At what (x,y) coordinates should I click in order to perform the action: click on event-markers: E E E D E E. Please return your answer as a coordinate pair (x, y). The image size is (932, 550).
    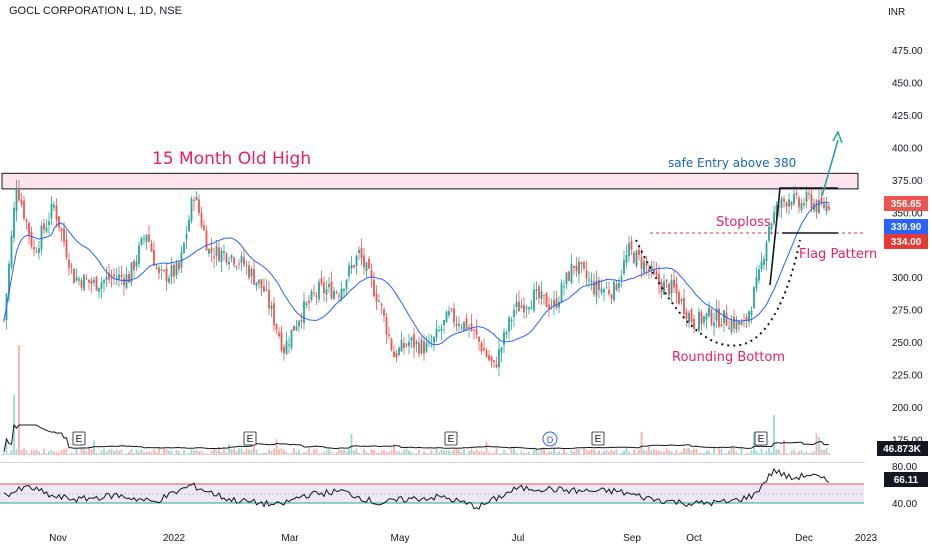
    Looking at the image, I should click on (420, 439).